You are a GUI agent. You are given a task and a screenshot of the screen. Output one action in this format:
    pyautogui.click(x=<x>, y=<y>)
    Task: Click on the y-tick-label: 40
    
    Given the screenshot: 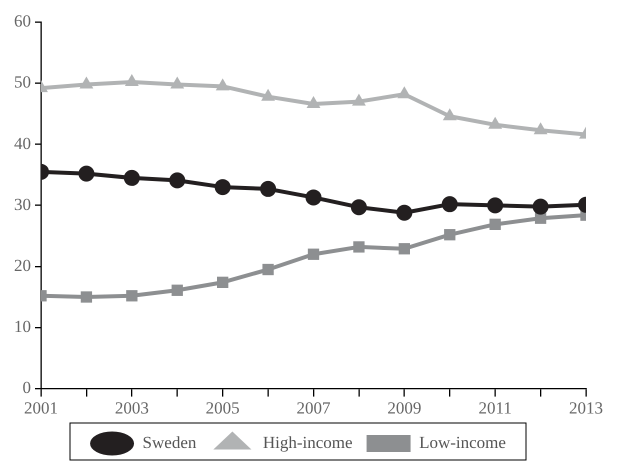 What is the action you would take?
    pyautogui.click(x=22, y=143)
    